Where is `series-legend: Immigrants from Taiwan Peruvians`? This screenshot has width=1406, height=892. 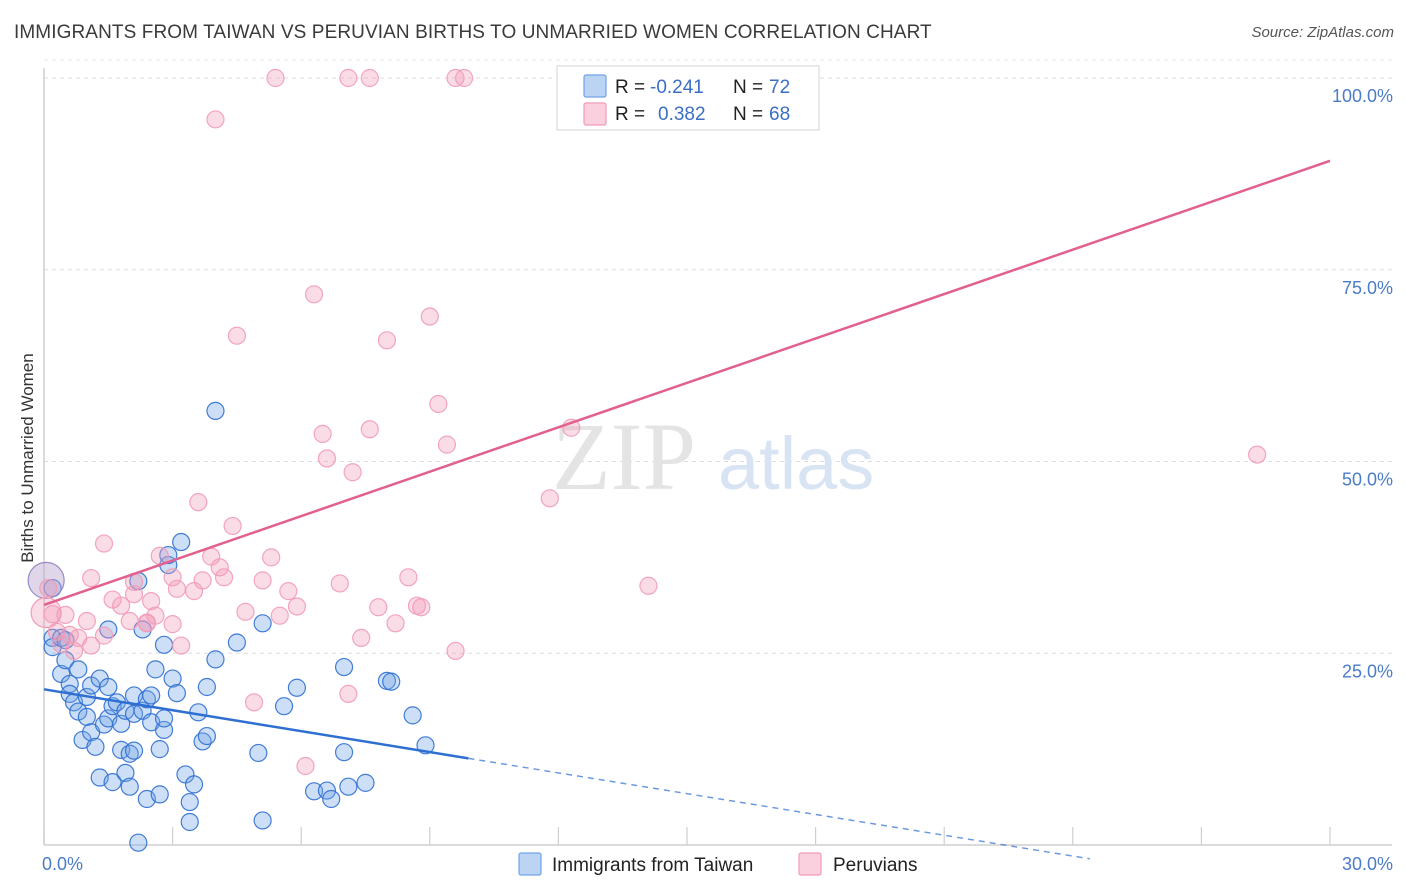 series-legend: Immigrants from Taiwan Peruvians is located at coordinates (718, 864).